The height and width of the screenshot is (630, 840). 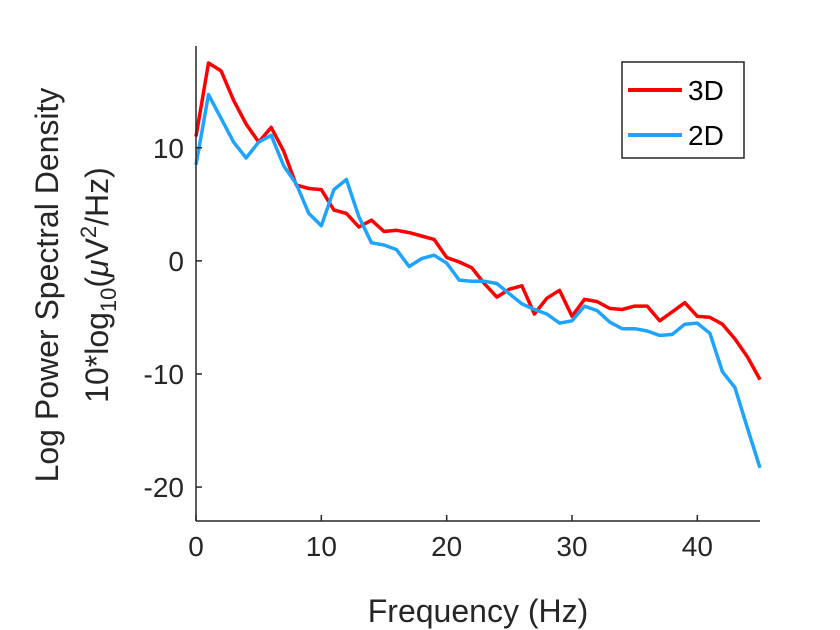 I want to click on ylabel-sub: 10, so click(x=108, y=300).